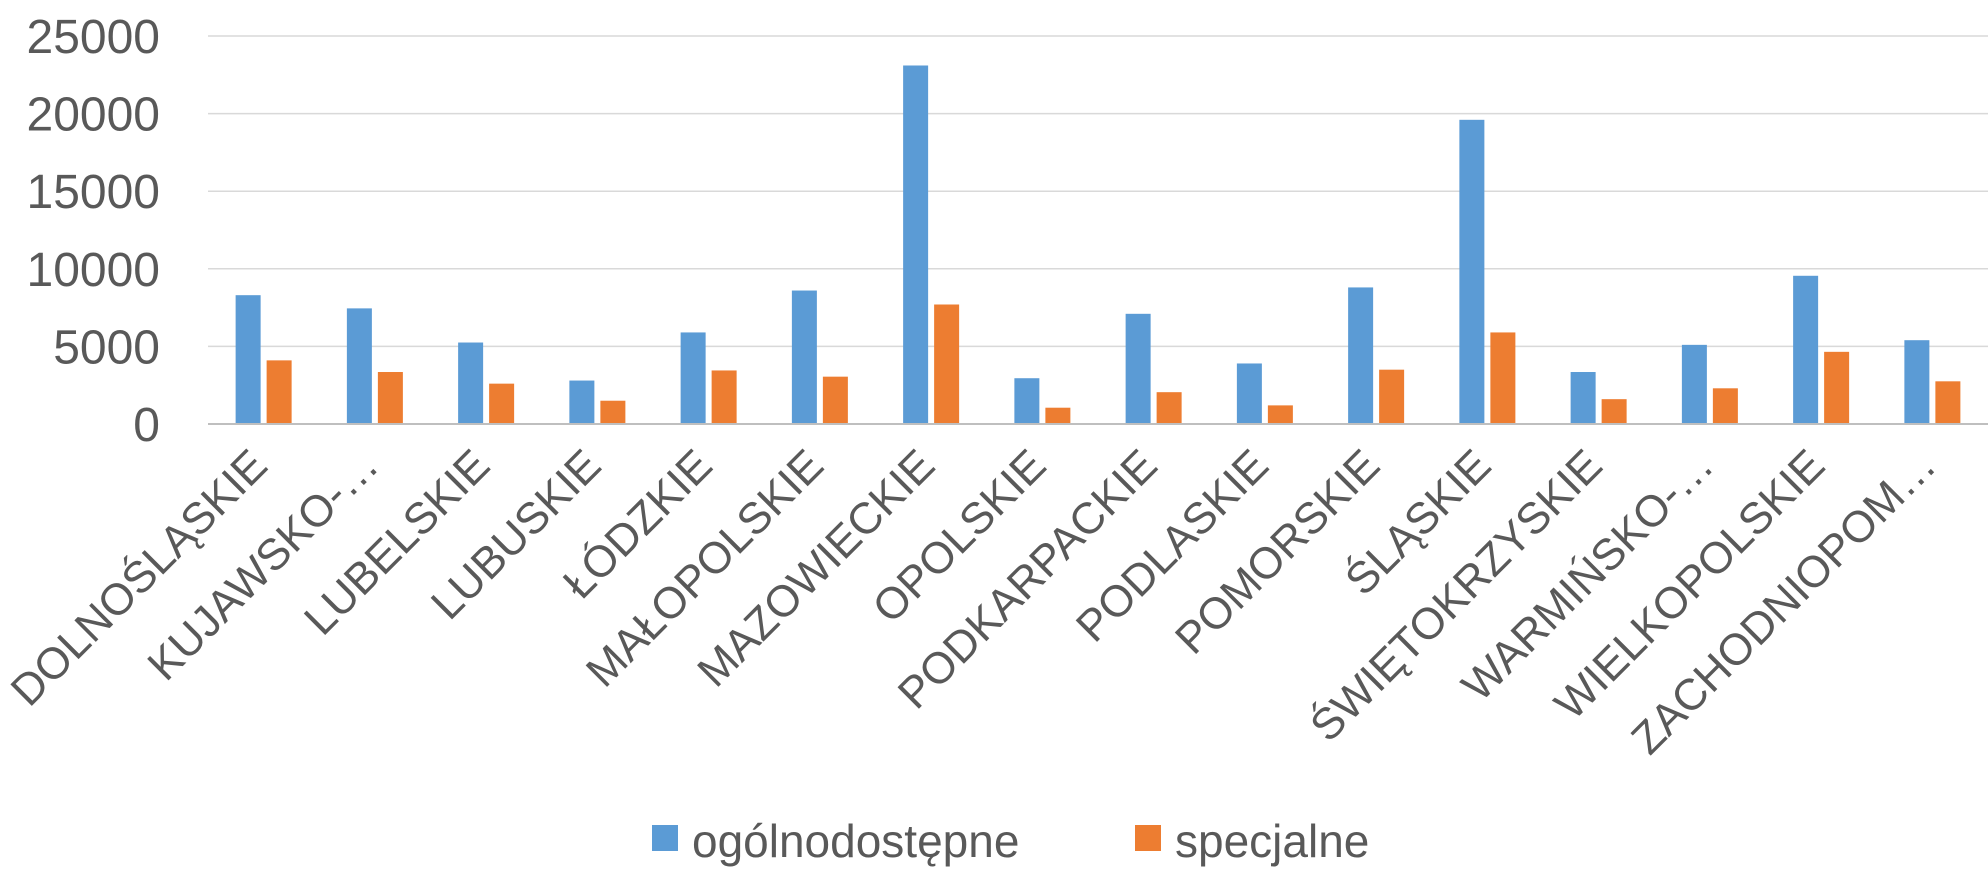 Image resolution: width=1988 pixels, height=872 pixels. Describe the element at coordinates (93, 231) in the screenshot. I see `y-axis-tick-labels: 0 5000 10000 15000 20000 25000` at that location.